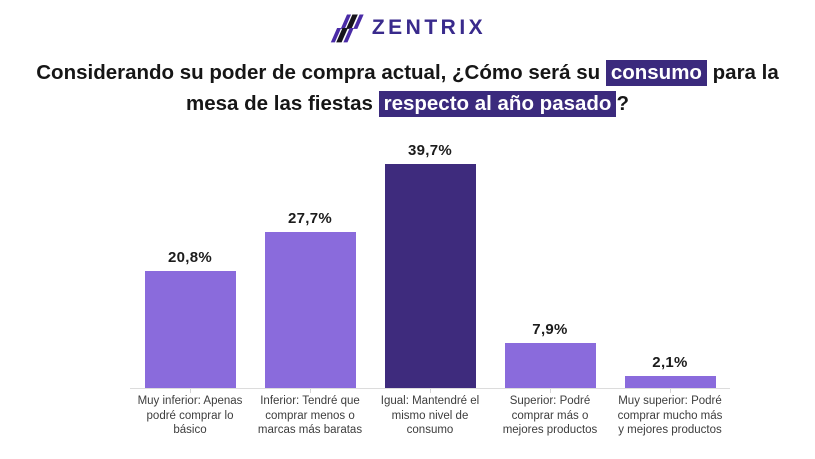  What do you see at coordinates (190, 430) in the screenshot?
I see `category-label-line: básico` at bounding box center [190, 430].